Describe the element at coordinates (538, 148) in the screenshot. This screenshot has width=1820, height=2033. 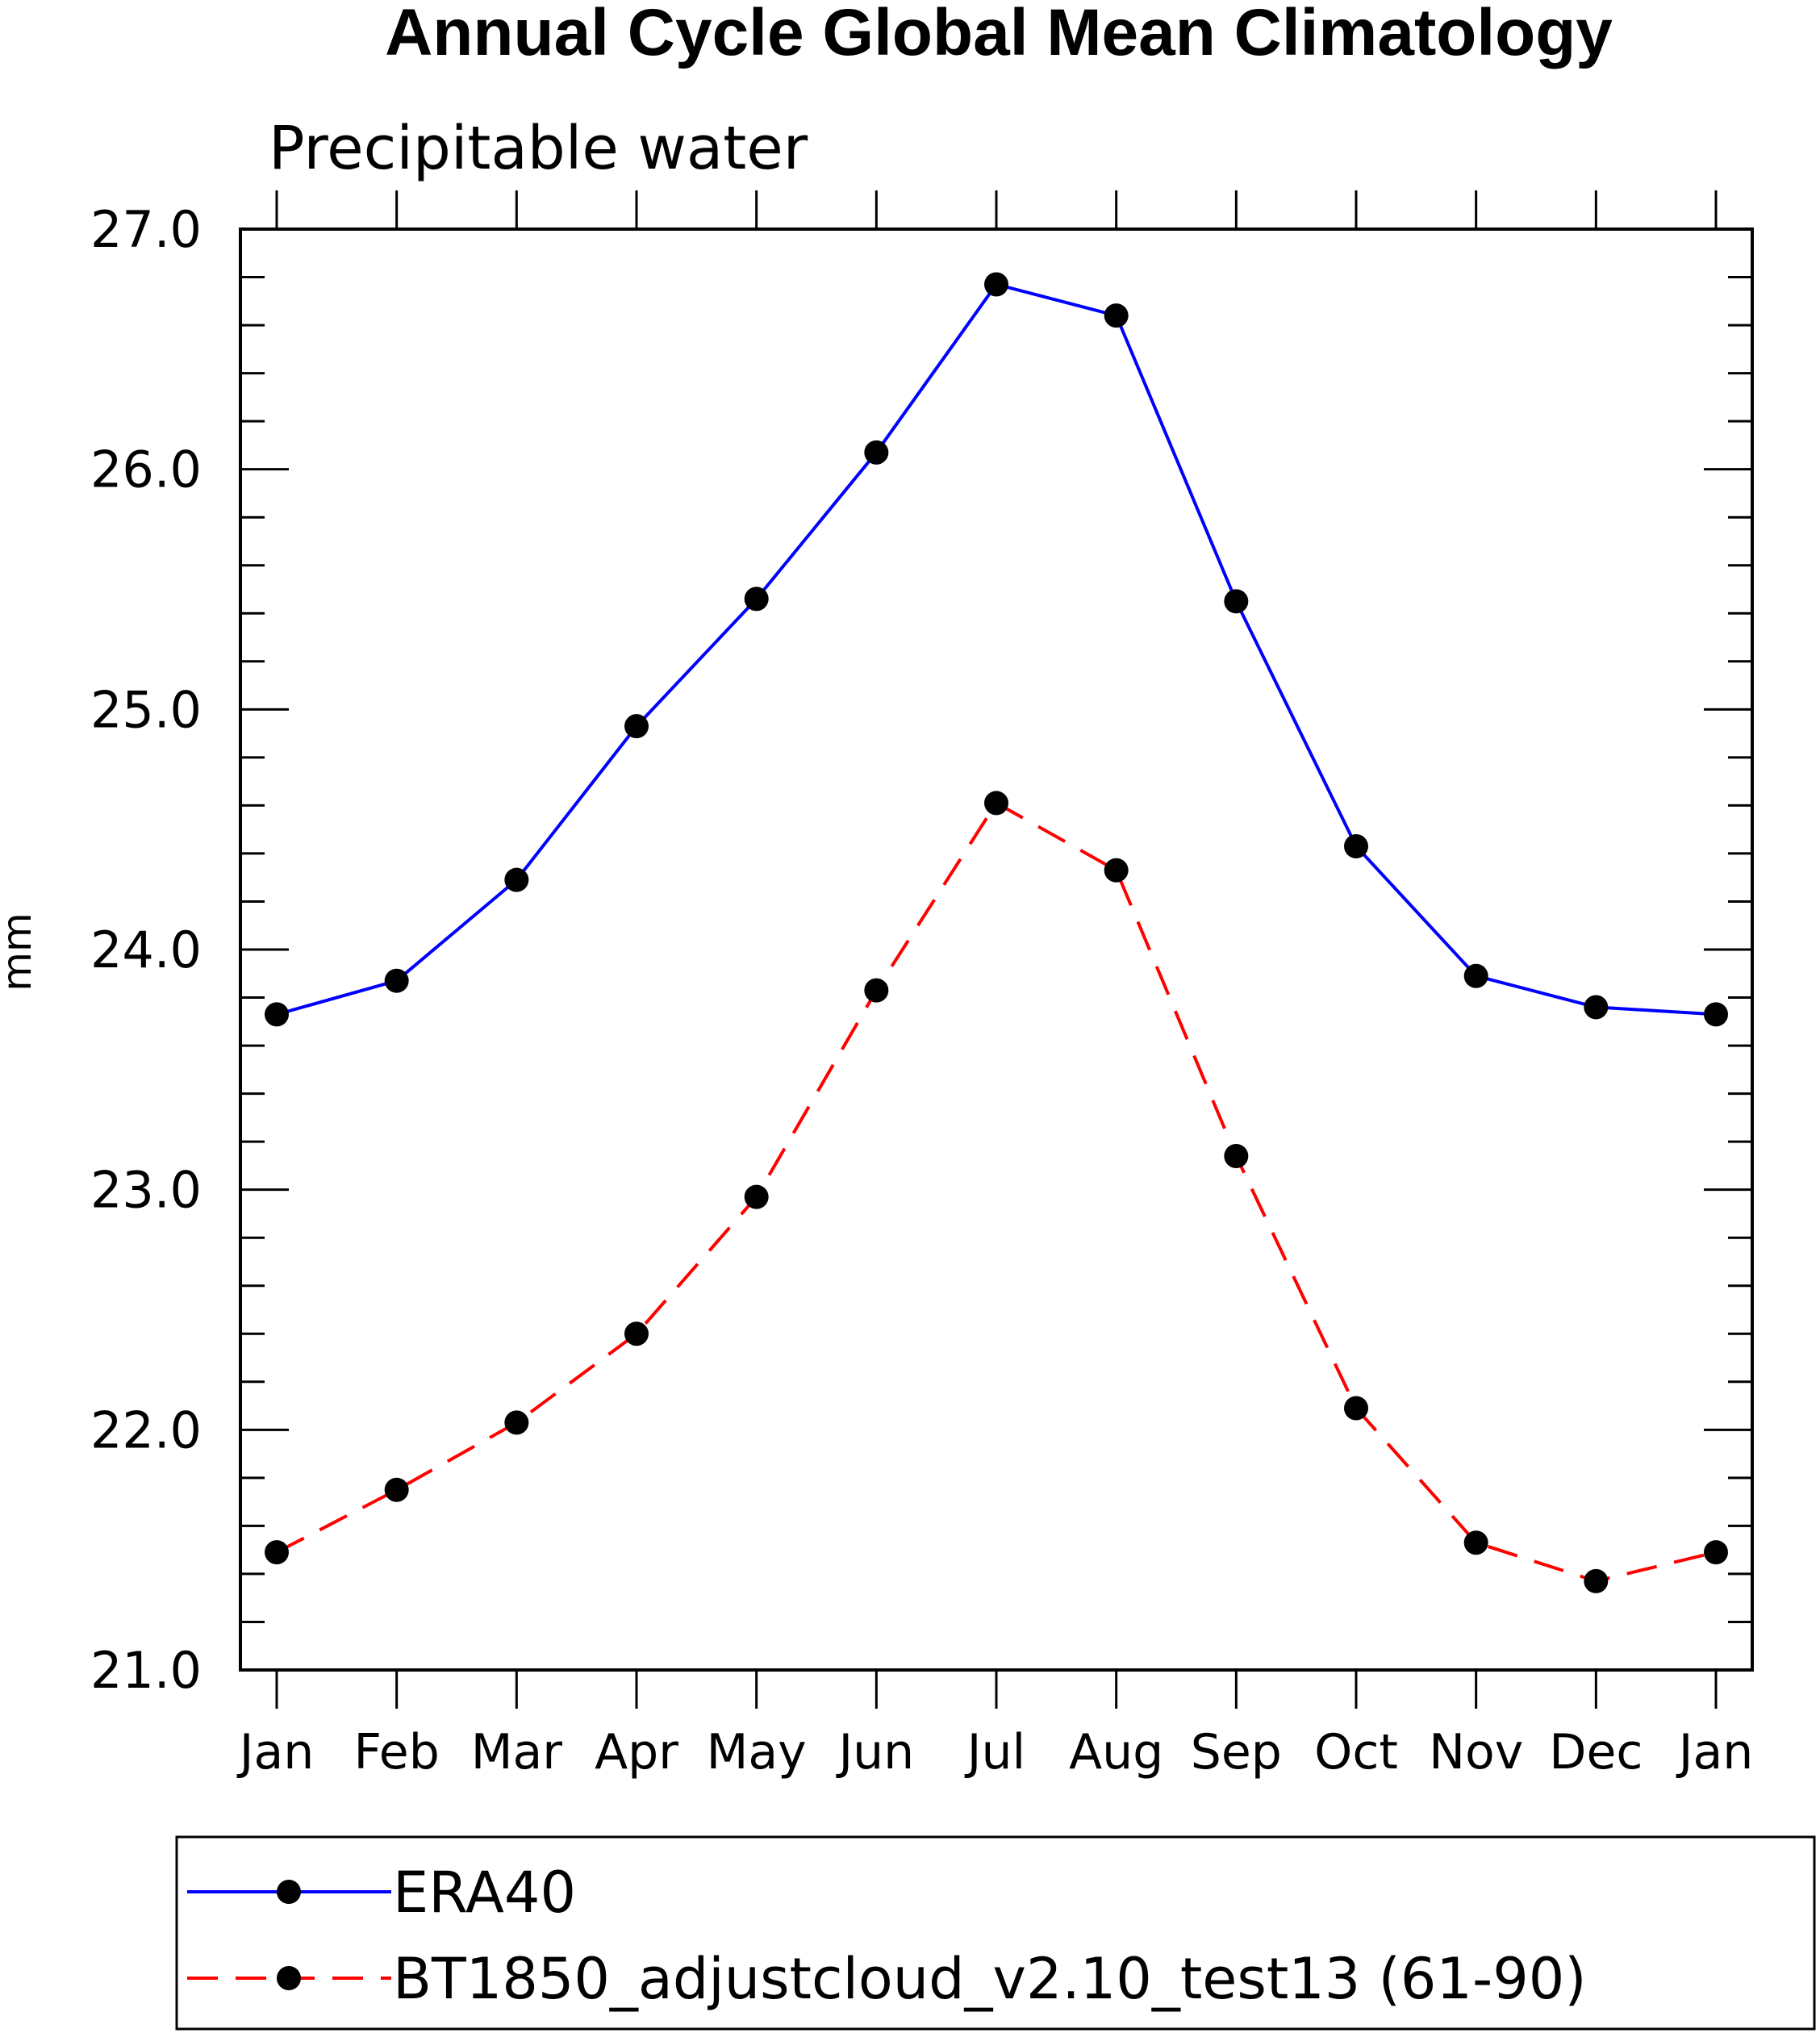
I see `chart-subtitle: Precipitable water` at that location.